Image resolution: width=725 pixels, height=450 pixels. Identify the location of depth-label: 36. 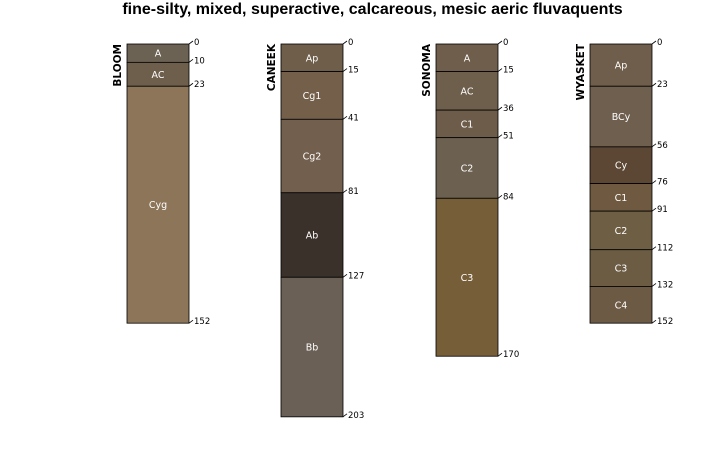
(508, 109).